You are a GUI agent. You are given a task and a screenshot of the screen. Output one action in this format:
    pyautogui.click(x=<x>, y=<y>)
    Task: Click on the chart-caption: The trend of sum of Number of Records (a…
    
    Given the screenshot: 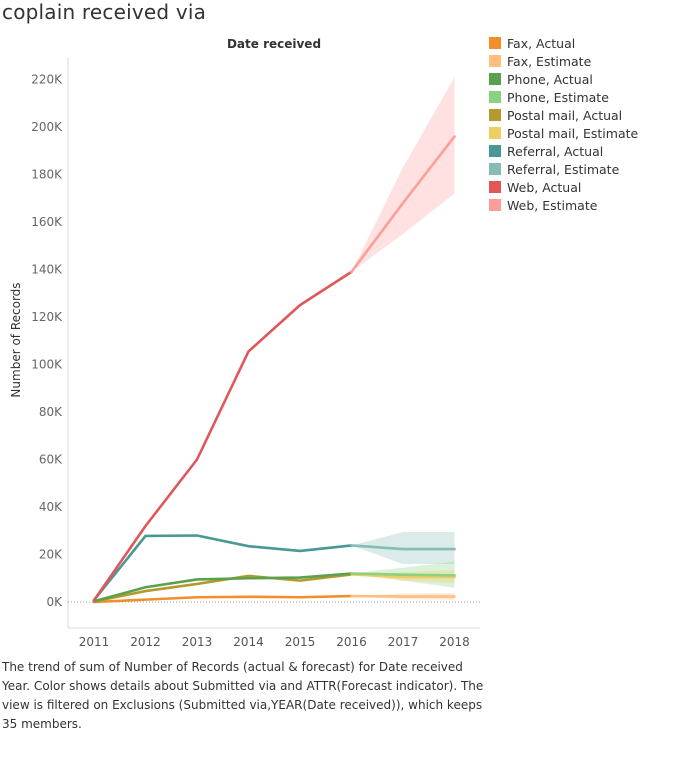 What is the action you would take?
    pyautogui.click(x=243, y=695)
    